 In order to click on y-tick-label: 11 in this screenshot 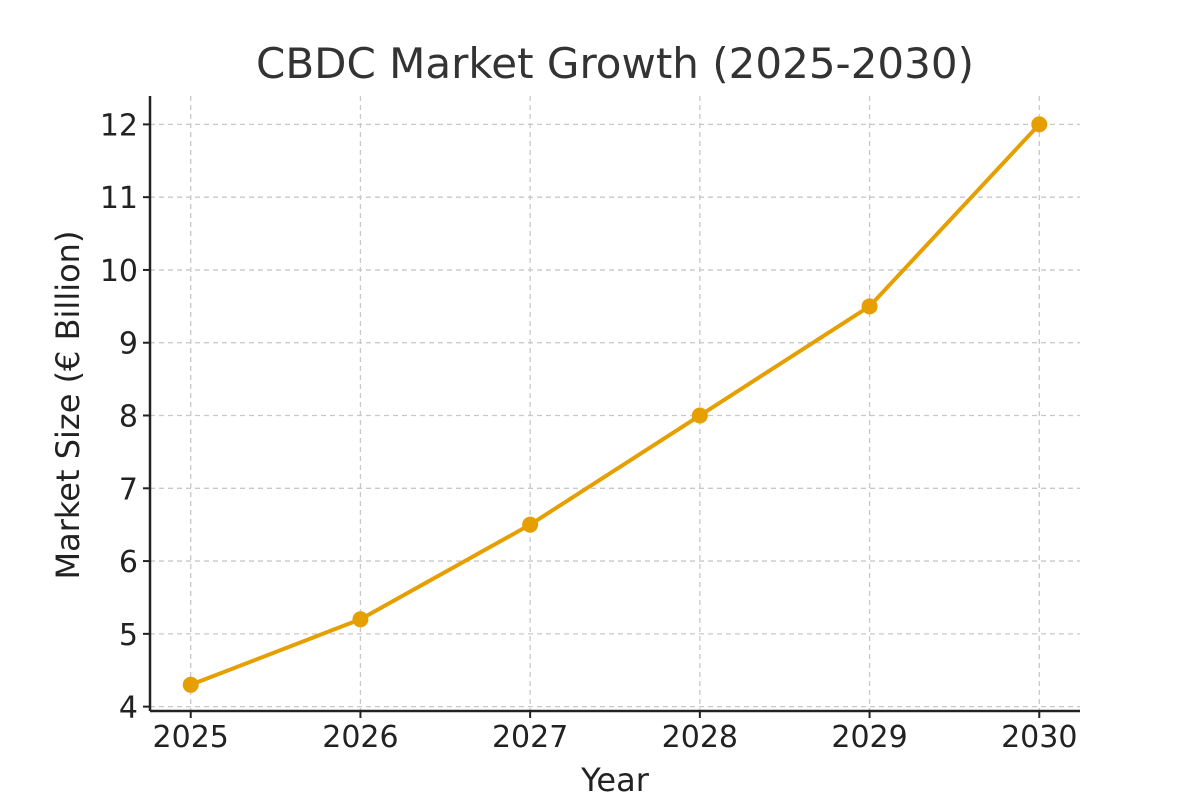, I will do `click(119, 198)`.